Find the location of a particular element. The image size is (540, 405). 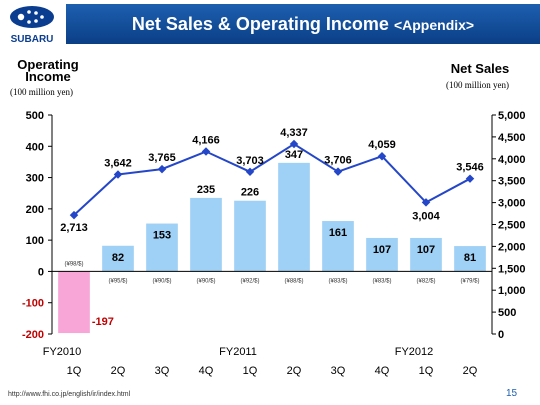

net-sales-data-label: 3,703 is located at coordinates (250, 161).